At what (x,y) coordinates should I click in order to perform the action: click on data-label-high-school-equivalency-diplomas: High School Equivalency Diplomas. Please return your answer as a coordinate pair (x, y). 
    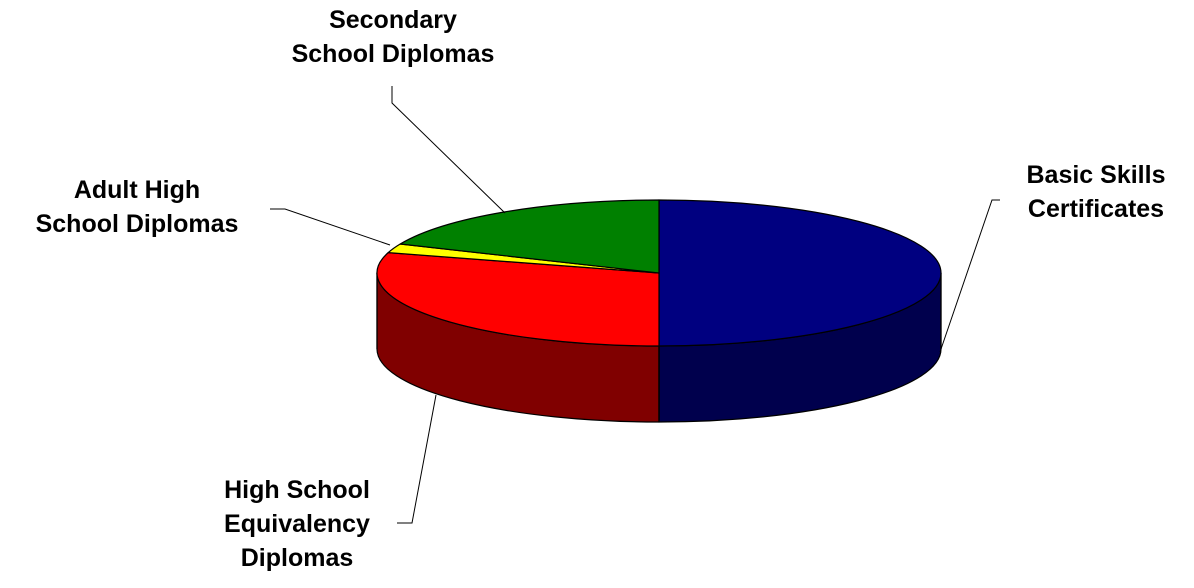
    Looking at the image, I should click on (297, 524).